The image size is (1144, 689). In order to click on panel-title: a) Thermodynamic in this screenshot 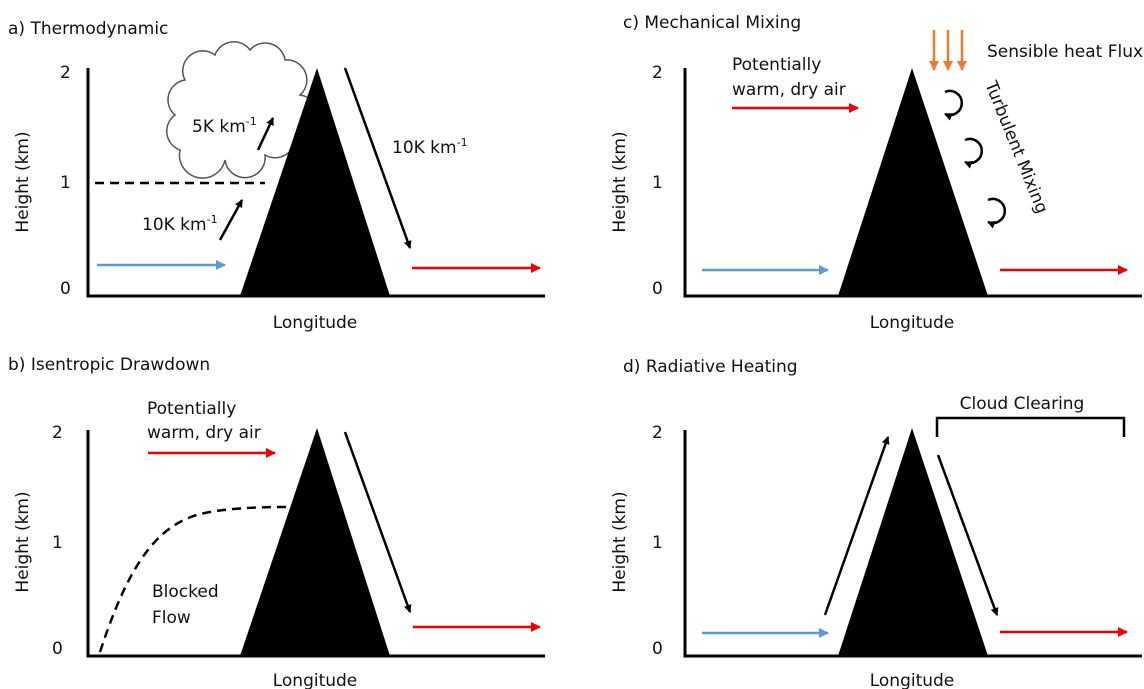, I will do `click(88, 29)`.